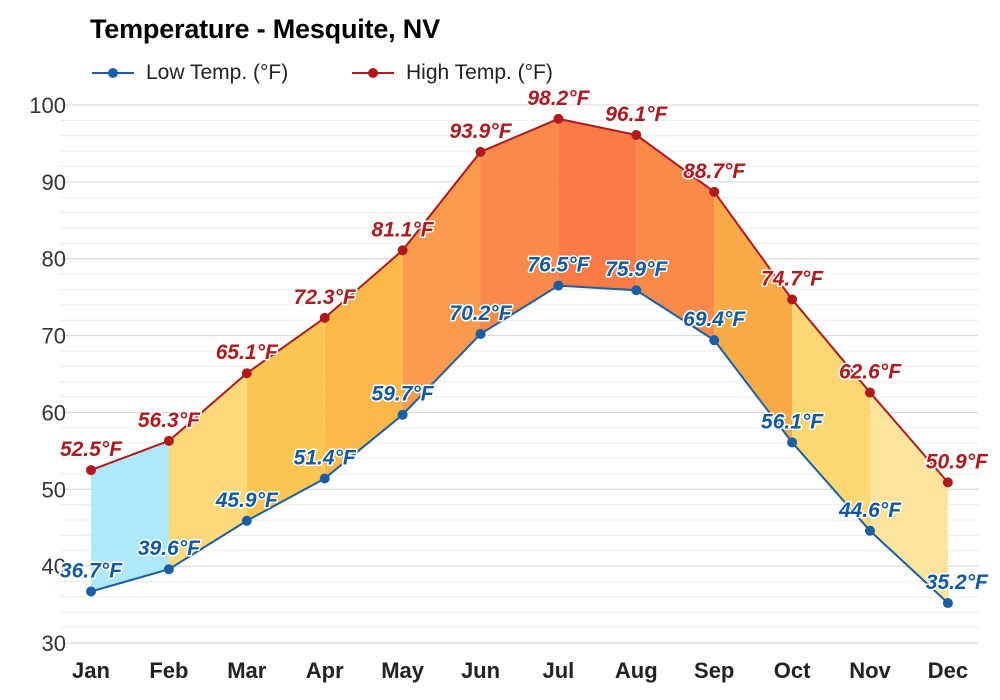 This screenshot has width=1000, height=700. What do you see at coordinates (246, 373) in the screenshot?
I see `high-point-mar` at bounding box center [246, 373].